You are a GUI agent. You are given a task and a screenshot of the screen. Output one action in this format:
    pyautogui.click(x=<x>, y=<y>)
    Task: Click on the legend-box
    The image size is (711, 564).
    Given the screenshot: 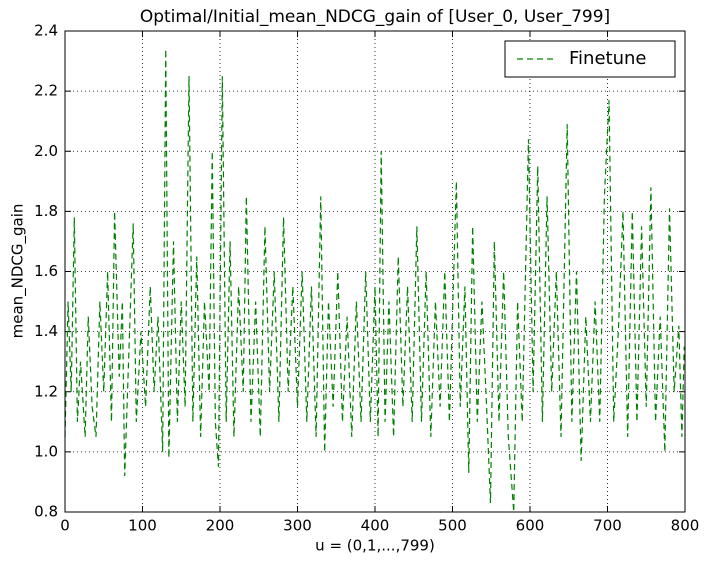 What is the action you would take?
    pyautogui.click(x=590, y=59)
    